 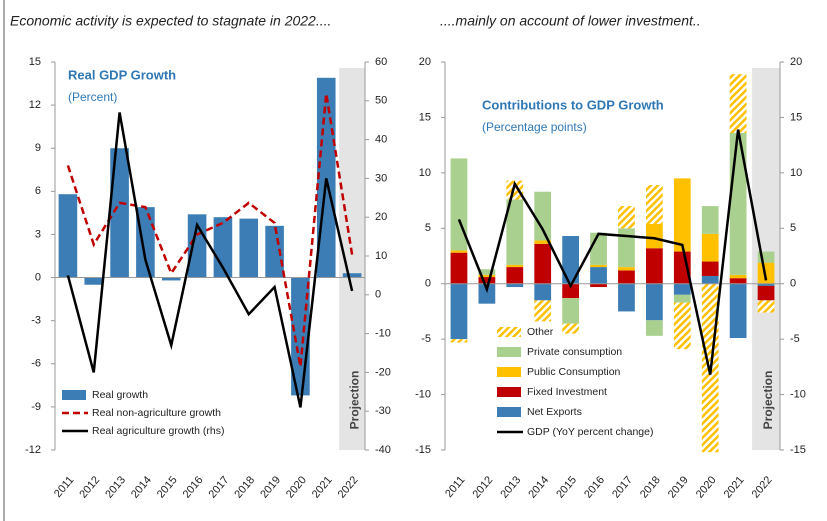 I want to click on y2-tick-label: 50, so click(x=381, y=101).